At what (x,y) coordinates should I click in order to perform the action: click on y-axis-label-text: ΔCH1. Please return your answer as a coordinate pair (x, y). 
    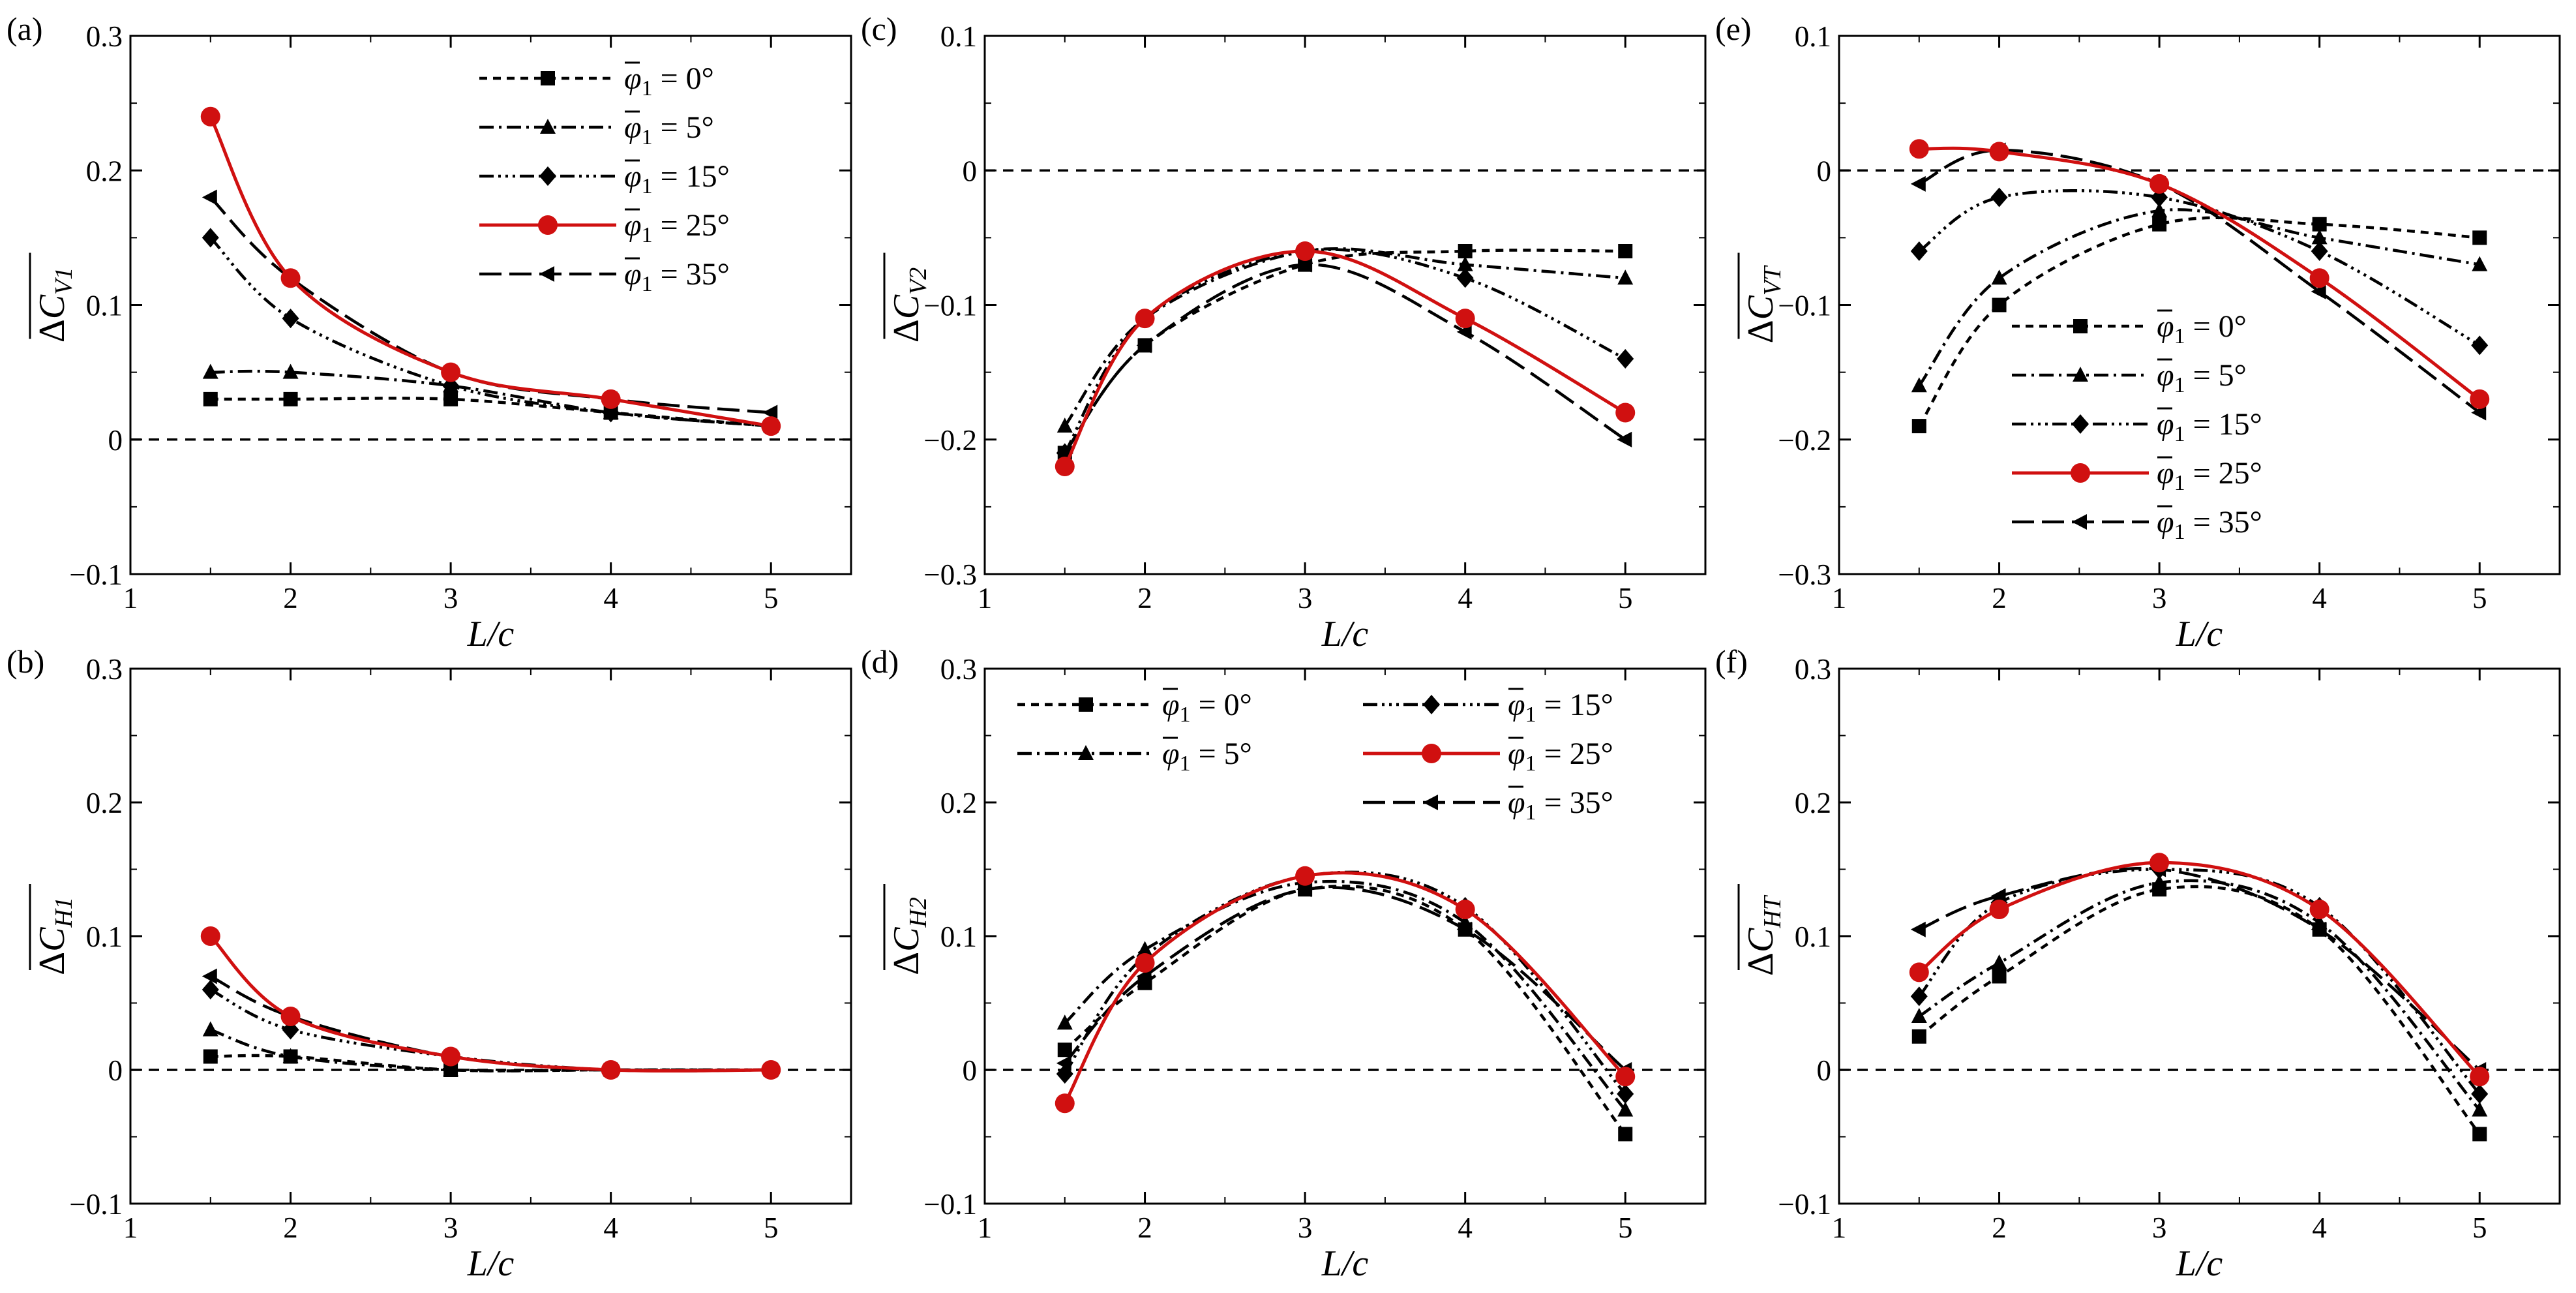
    Looking at the image, I should click on (55, 936).